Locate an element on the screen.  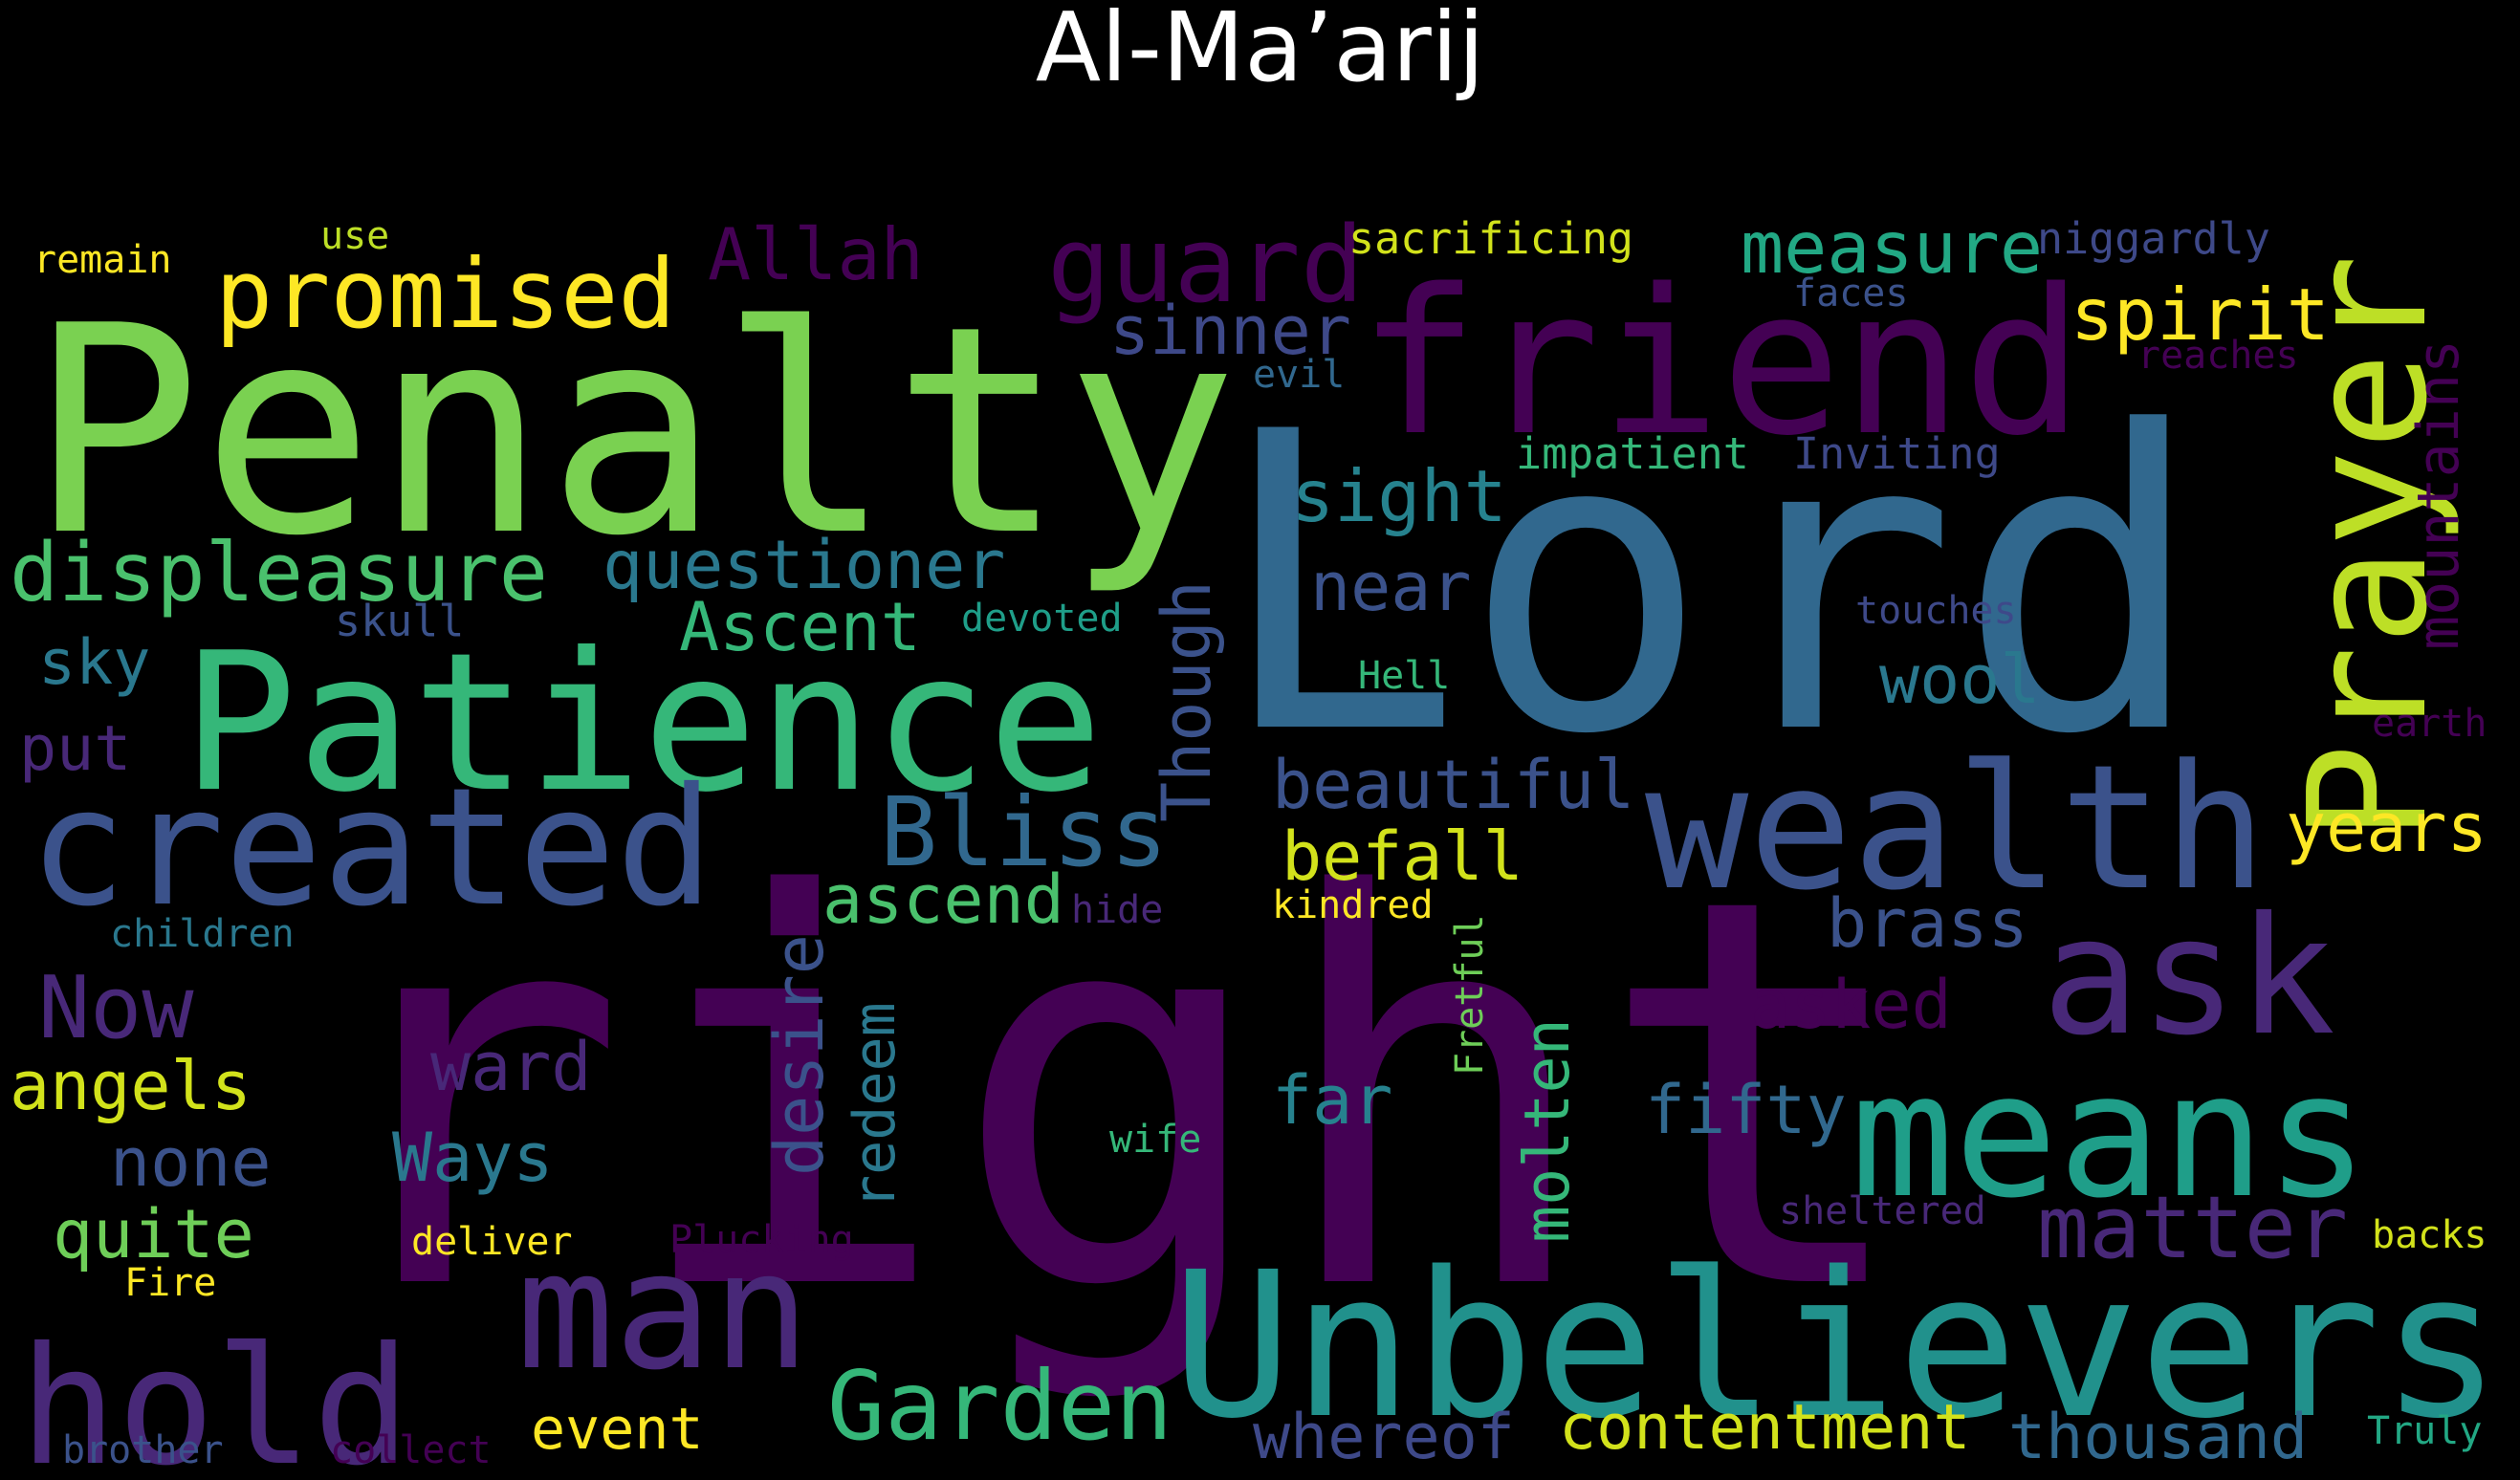
word-hide: hide is located at coordinates (1117, 910).